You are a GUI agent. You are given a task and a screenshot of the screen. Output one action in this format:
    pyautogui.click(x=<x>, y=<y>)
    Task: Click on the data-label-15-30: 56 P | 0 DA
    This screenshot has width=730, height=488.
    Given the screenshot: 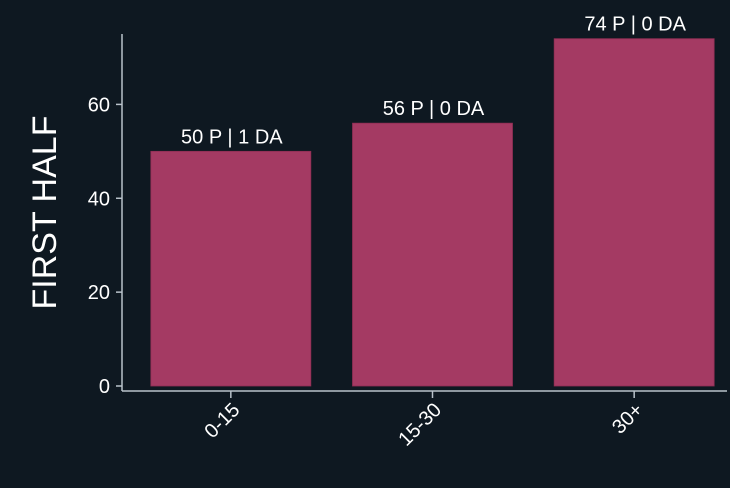 What is the action you would take?
    pyautogui.click(x=434, y=109)
    